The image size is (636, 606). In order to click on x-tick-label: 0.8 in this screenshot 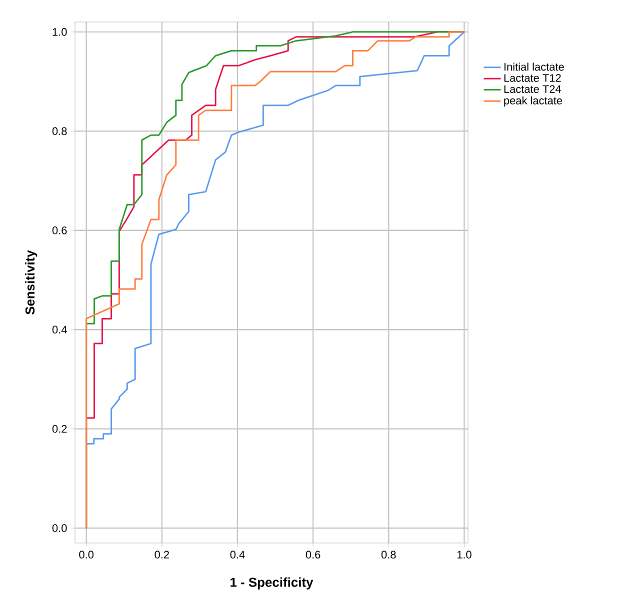, I will do `click(388, 554)`.